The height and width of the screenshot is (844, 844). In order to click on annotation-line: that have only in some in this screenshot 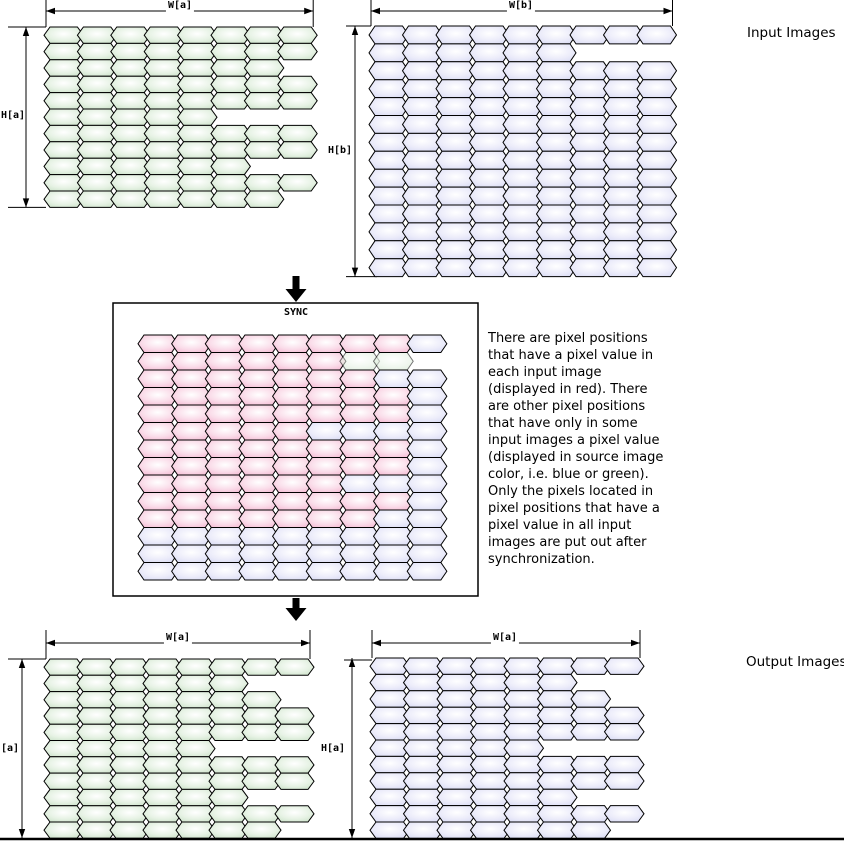, I will do `click(563, 423)`.